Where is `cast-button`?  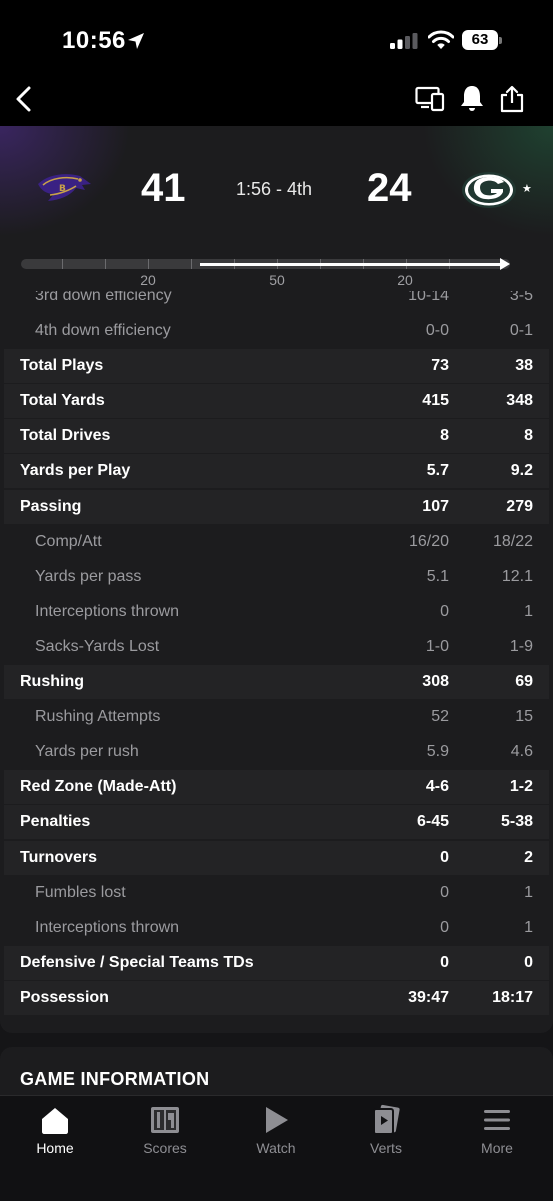 cast-button is located at coordinates (430, 99).